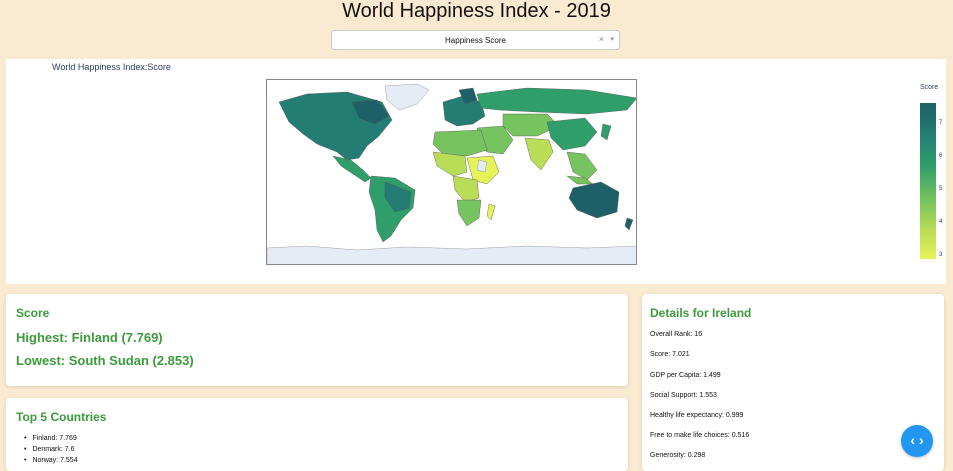  I want to click on map-title: World Happiness Index:Score, so click(111, 67).